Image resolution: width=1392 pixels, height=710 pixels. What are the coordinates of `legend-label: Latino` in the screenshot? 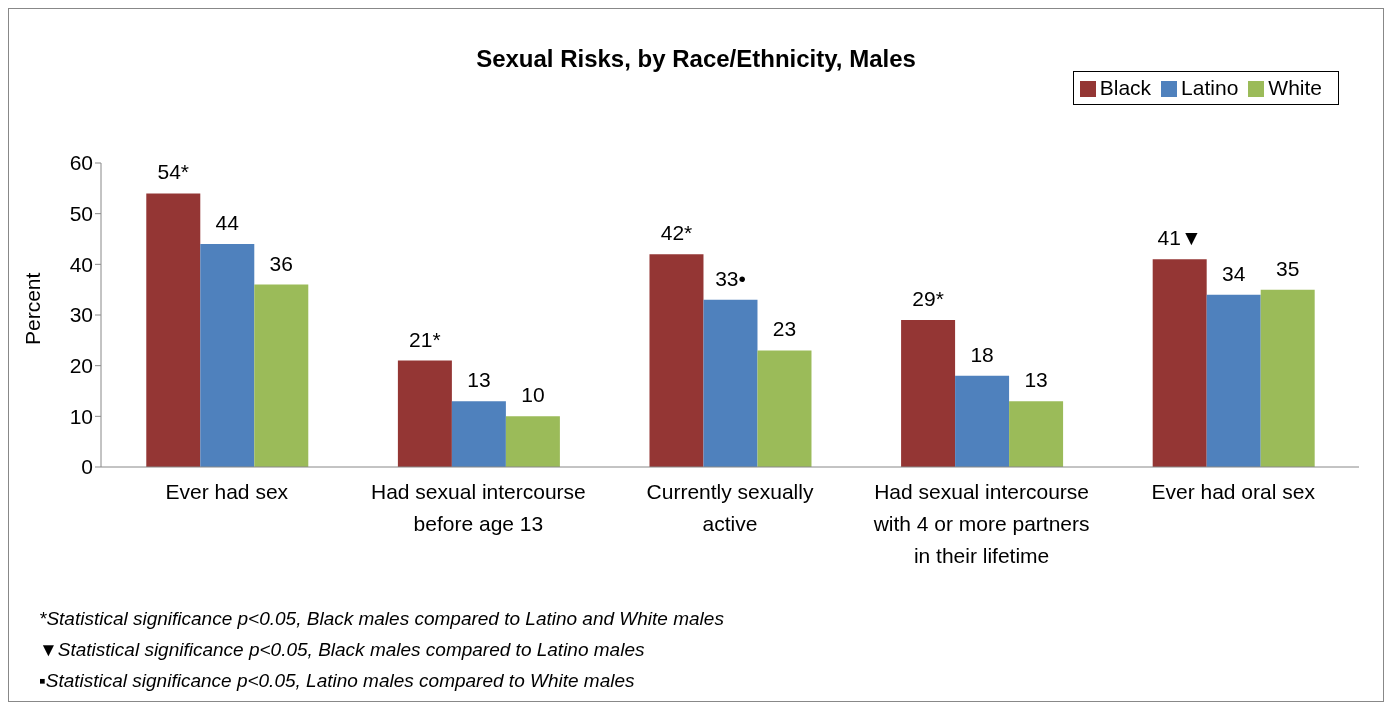 It's located at (1210, 87).